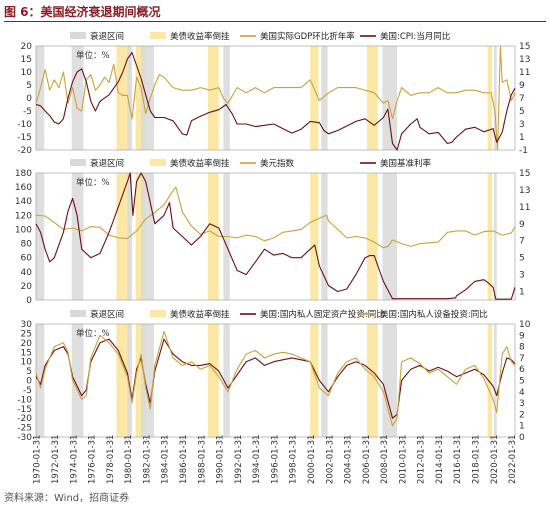 This screenshot has height=505, width=550. Describe the element at coordinates (523, 151) in the screenshot. I see `right-tick-label-0-8: -1` at that location.